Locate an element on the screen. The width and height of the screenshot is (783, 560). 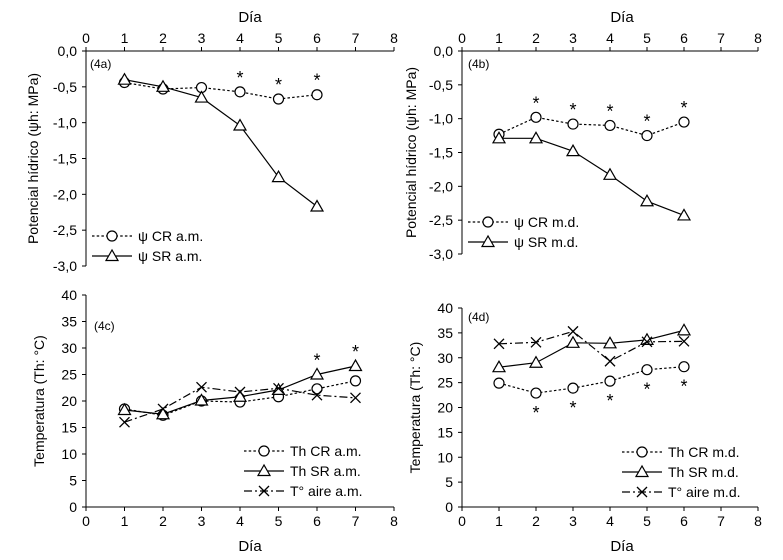
legend-entry: ψ CR a.m. is located at coordinates (147, 236).